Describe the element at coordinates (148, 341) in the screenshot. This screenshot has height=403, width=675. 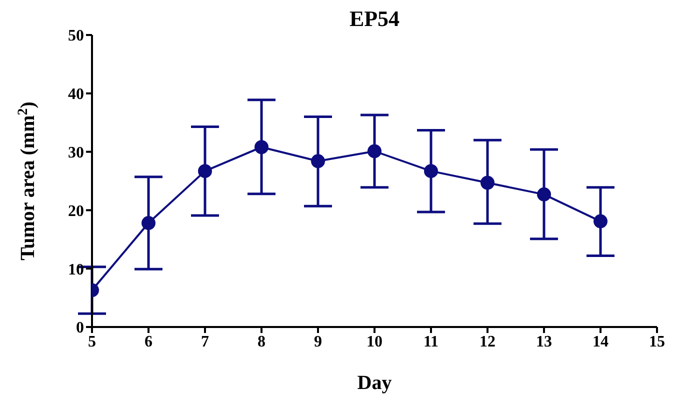
I see `x-tick-label: 6` at that location.